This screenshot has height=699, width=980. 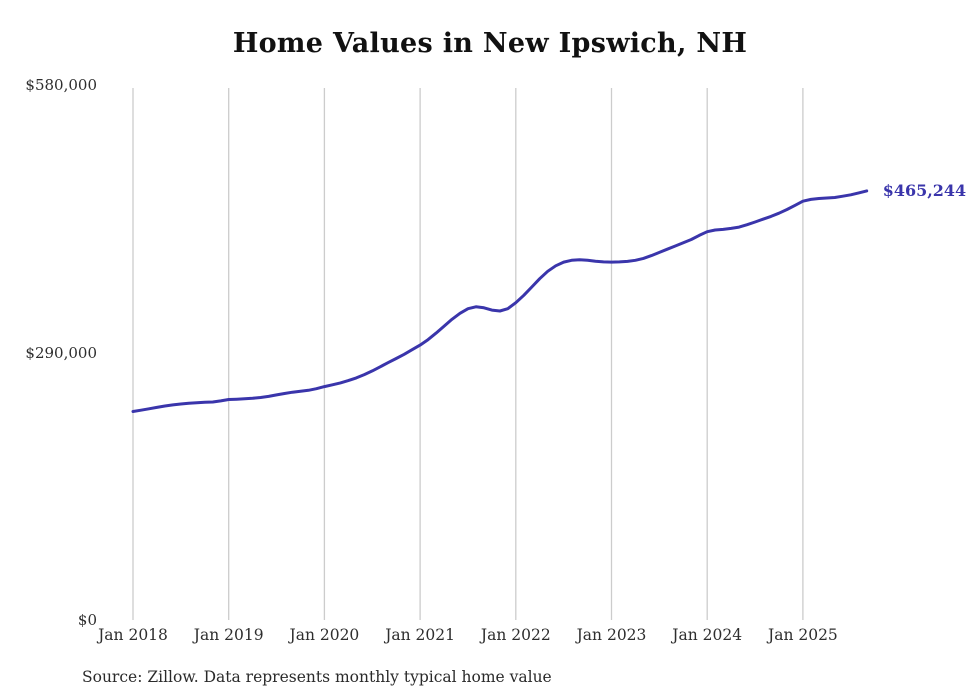 I want to click on end-value-label: $465,244, so click(x=924, y=190).